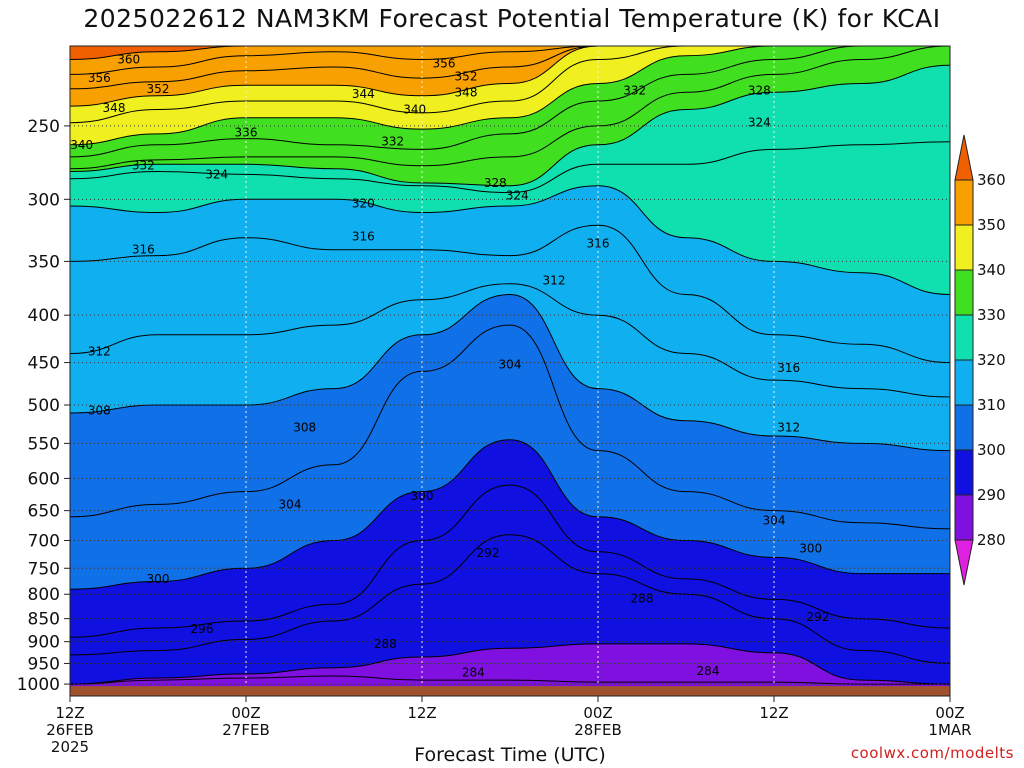  I want to click on contour-label-29: 312, so click(788, 428).